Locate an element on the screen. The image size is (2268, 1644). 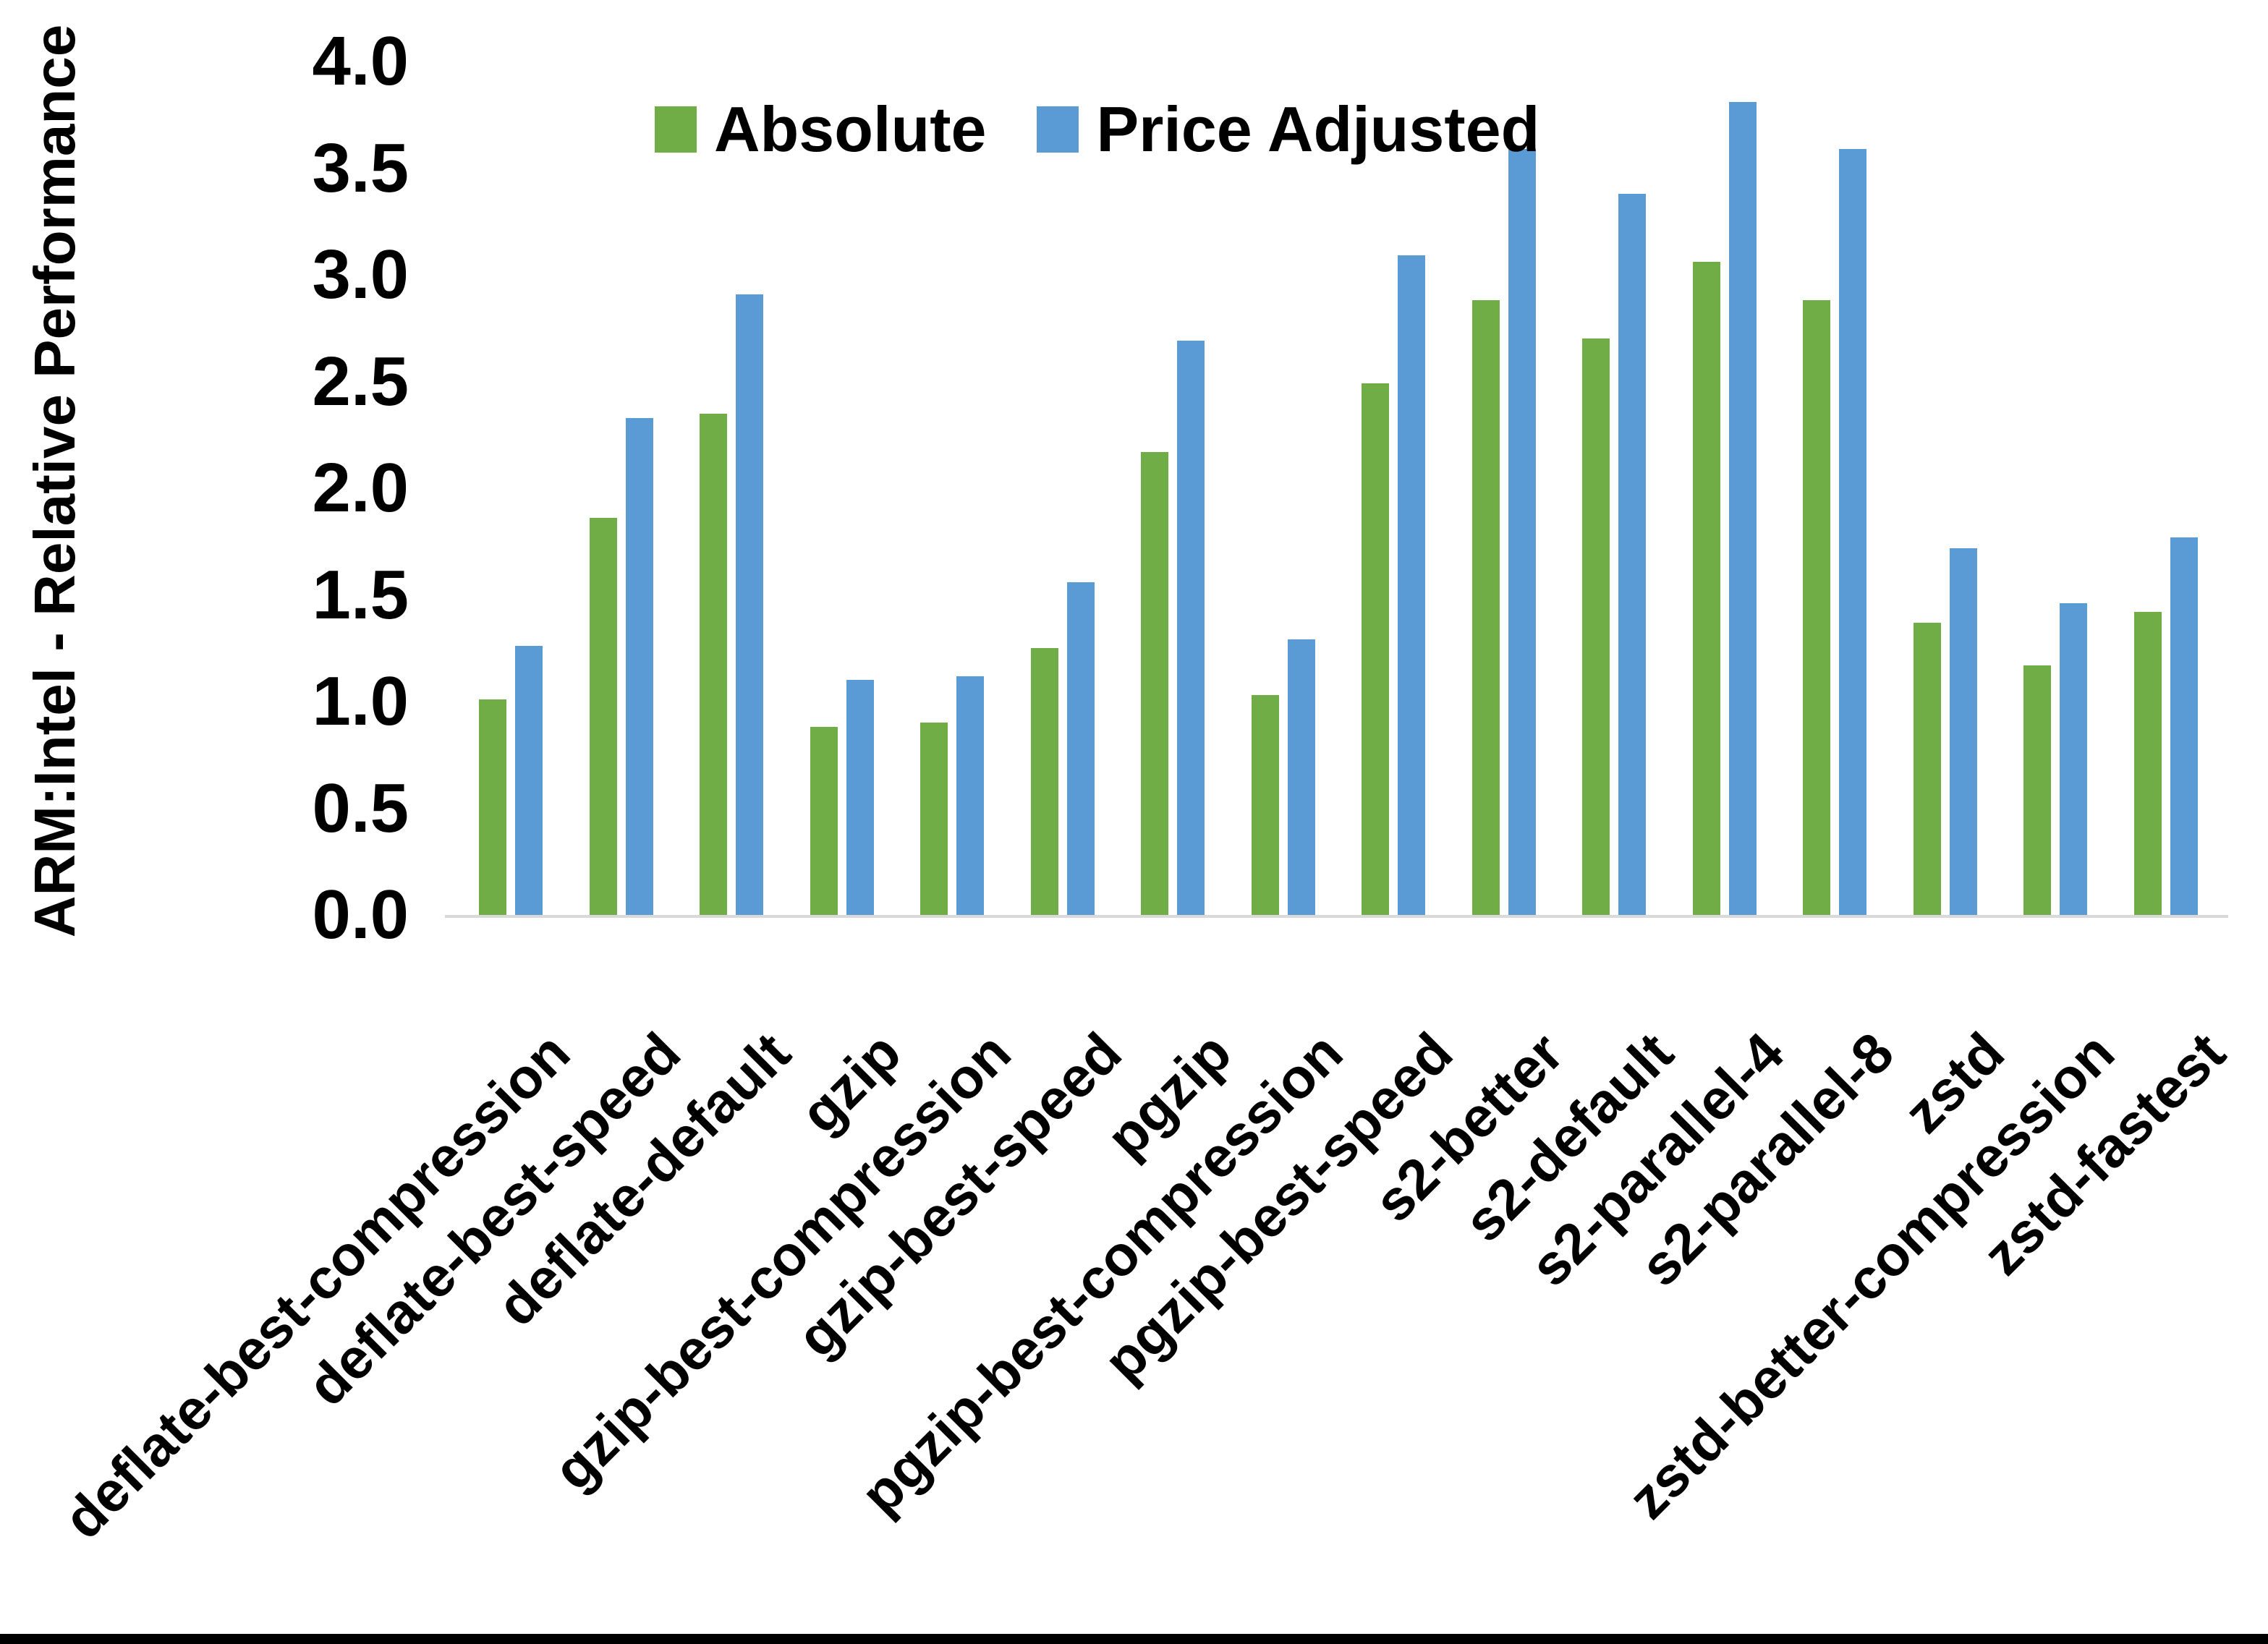
bar-price-adjusted-deflate-best-speed is located at coordinates (639, 666).